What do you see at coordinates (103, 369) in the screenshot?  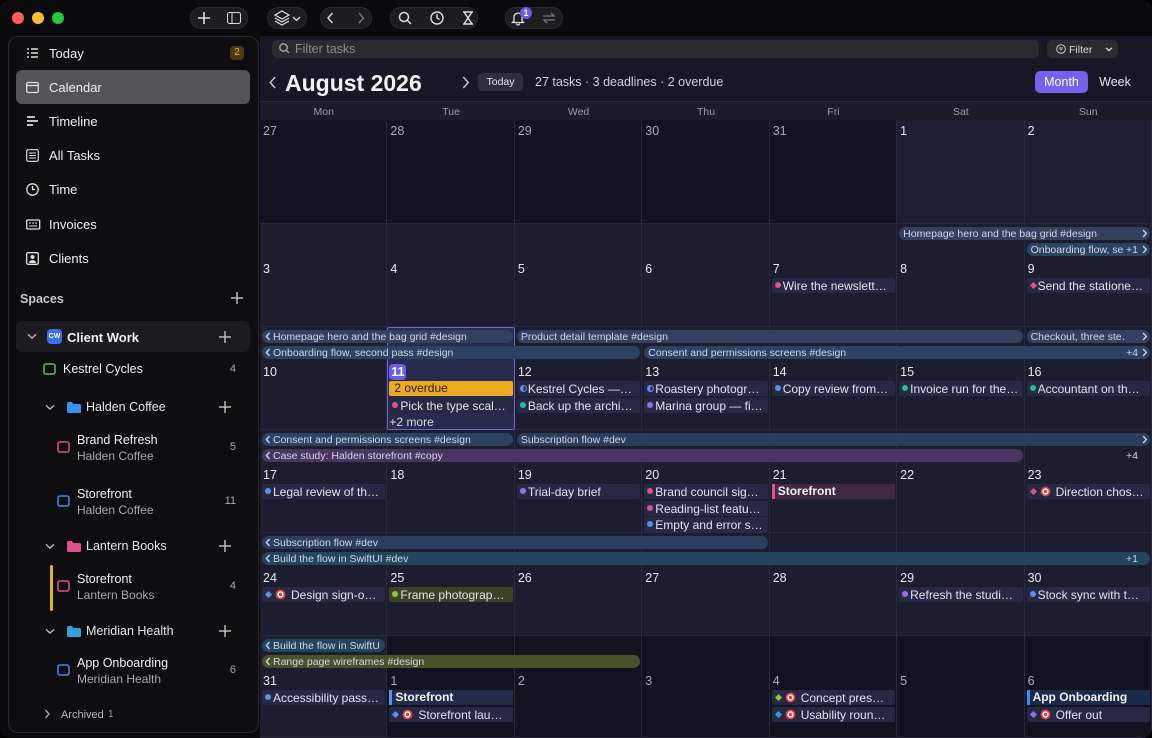 I see `project-name: Kestrel Cycles` at bounding box center [103, 369].